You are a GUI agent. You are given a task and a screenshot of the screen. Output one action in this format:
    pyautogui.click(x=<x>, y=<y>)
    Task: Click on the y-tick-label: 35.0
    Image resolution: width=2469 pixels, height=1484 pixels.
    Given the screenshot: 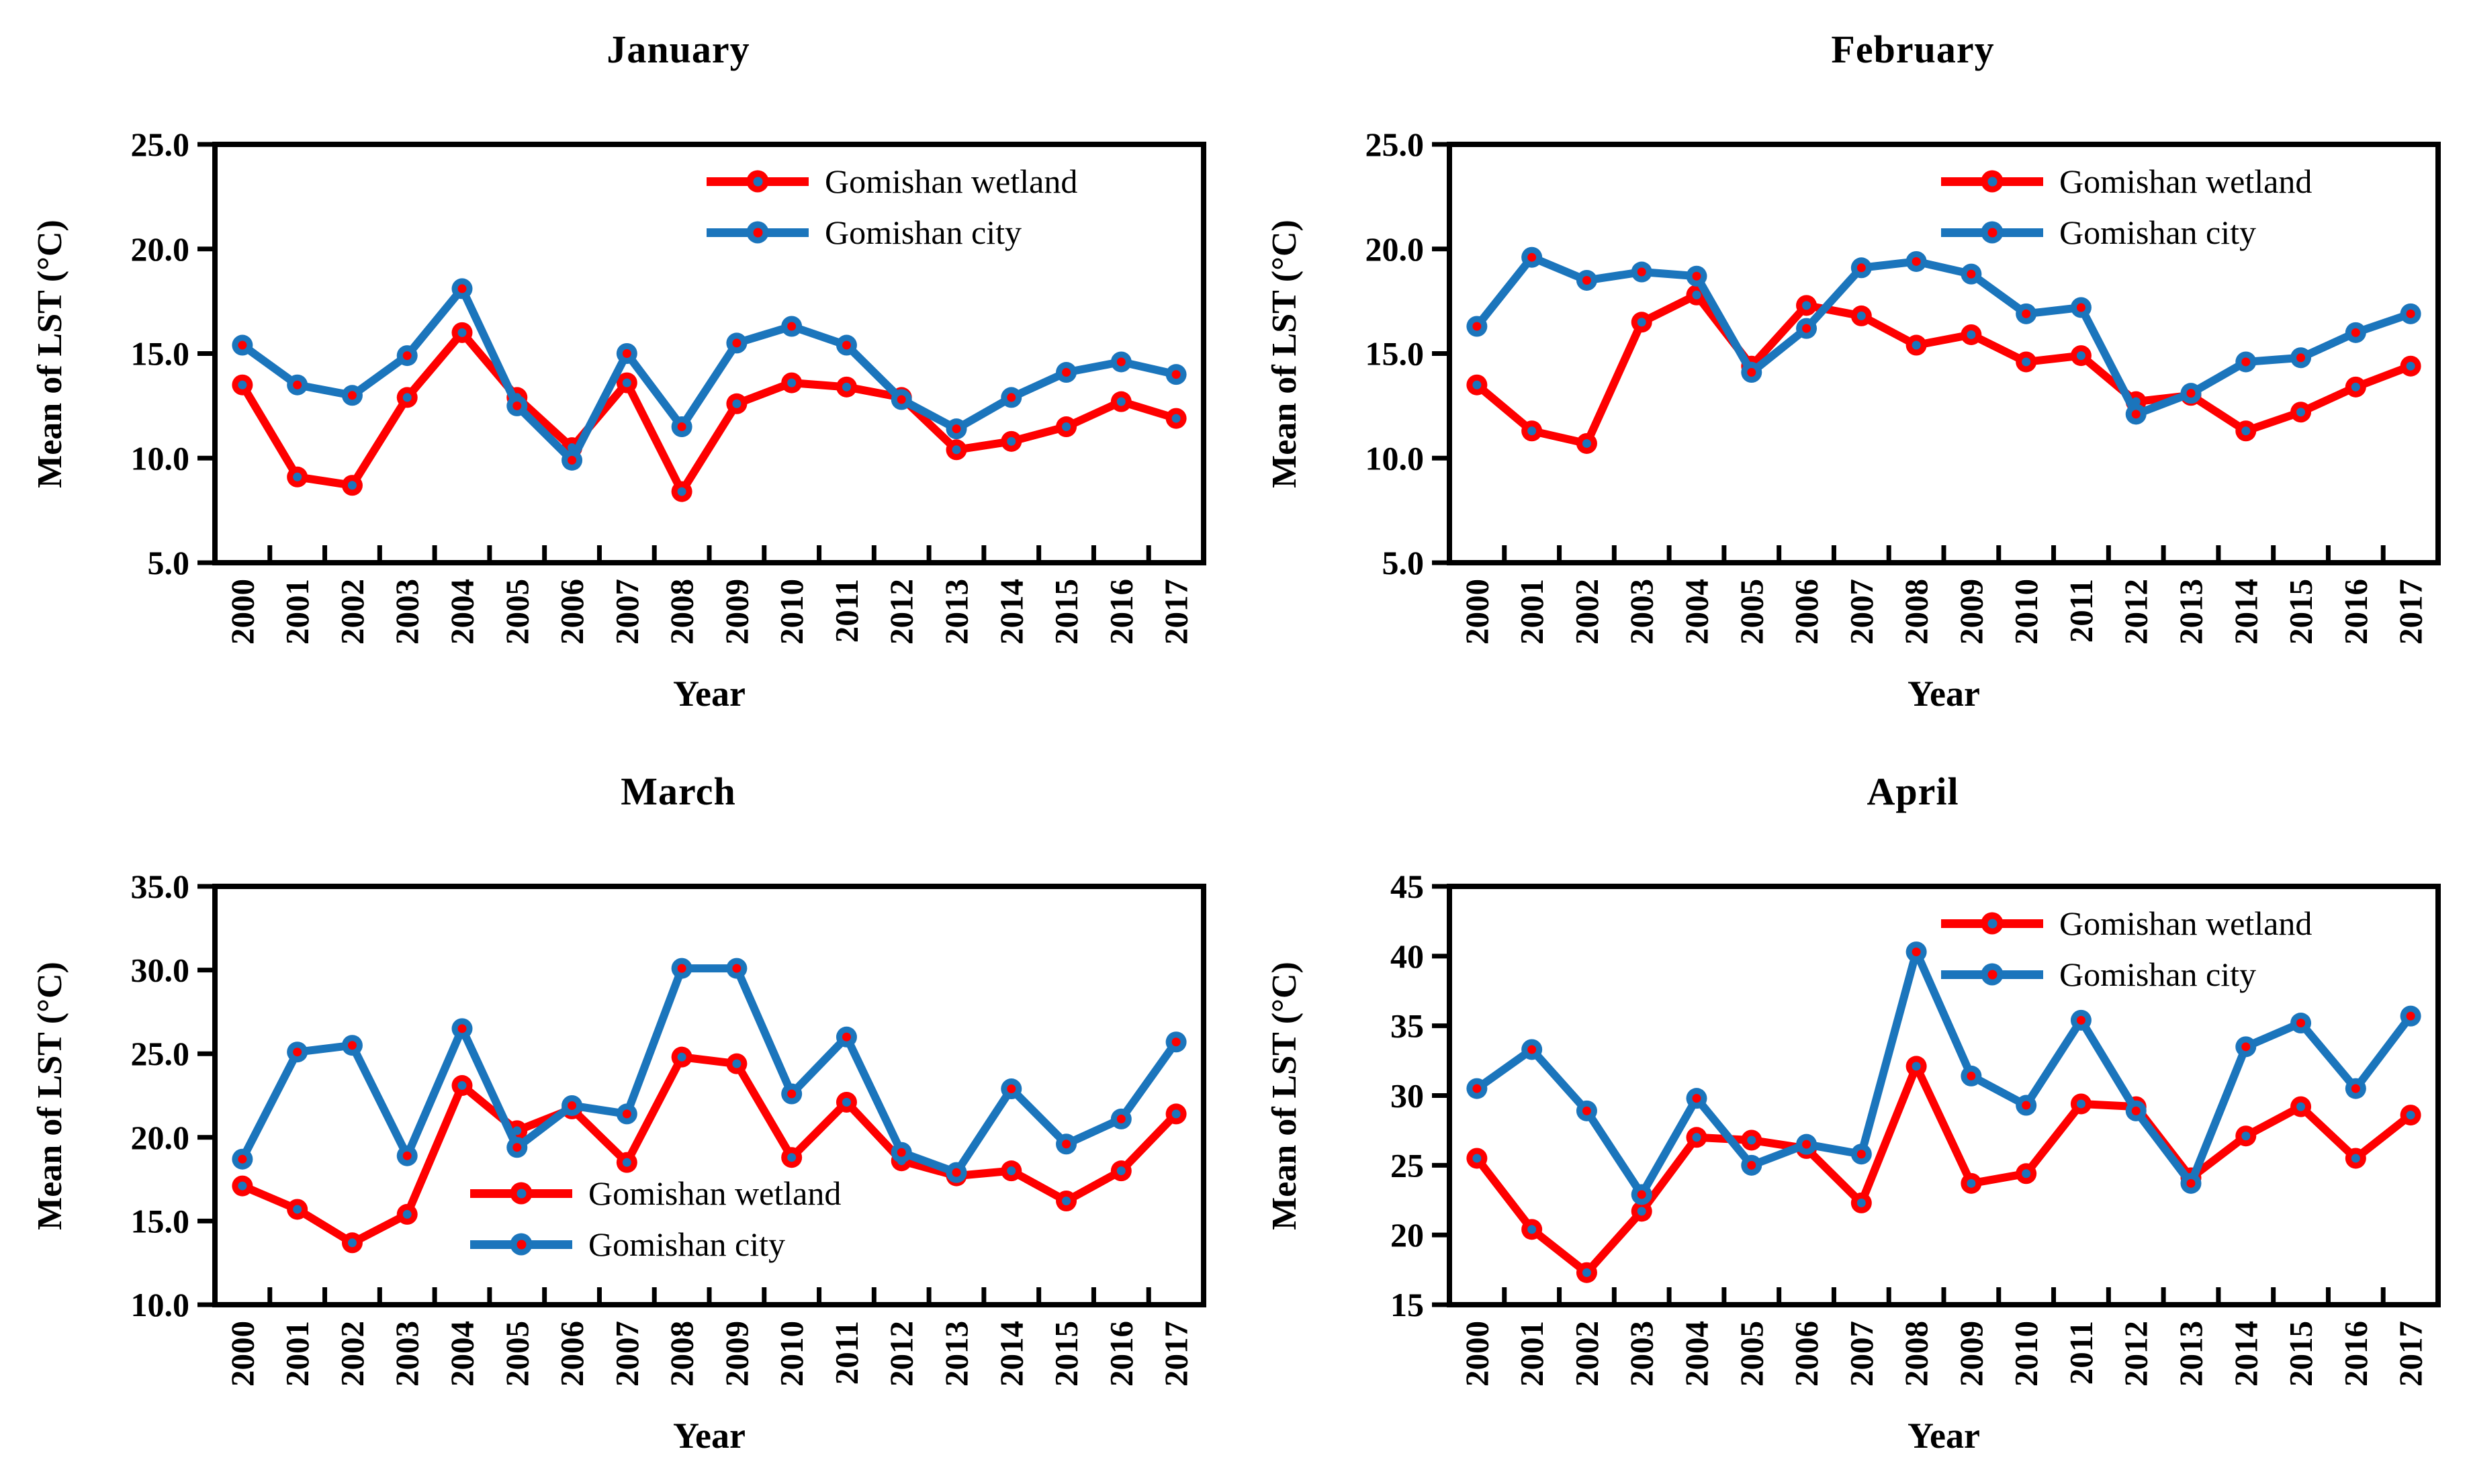 What is the action you would take?
    pyautogui.click(x=161, y=886)
    